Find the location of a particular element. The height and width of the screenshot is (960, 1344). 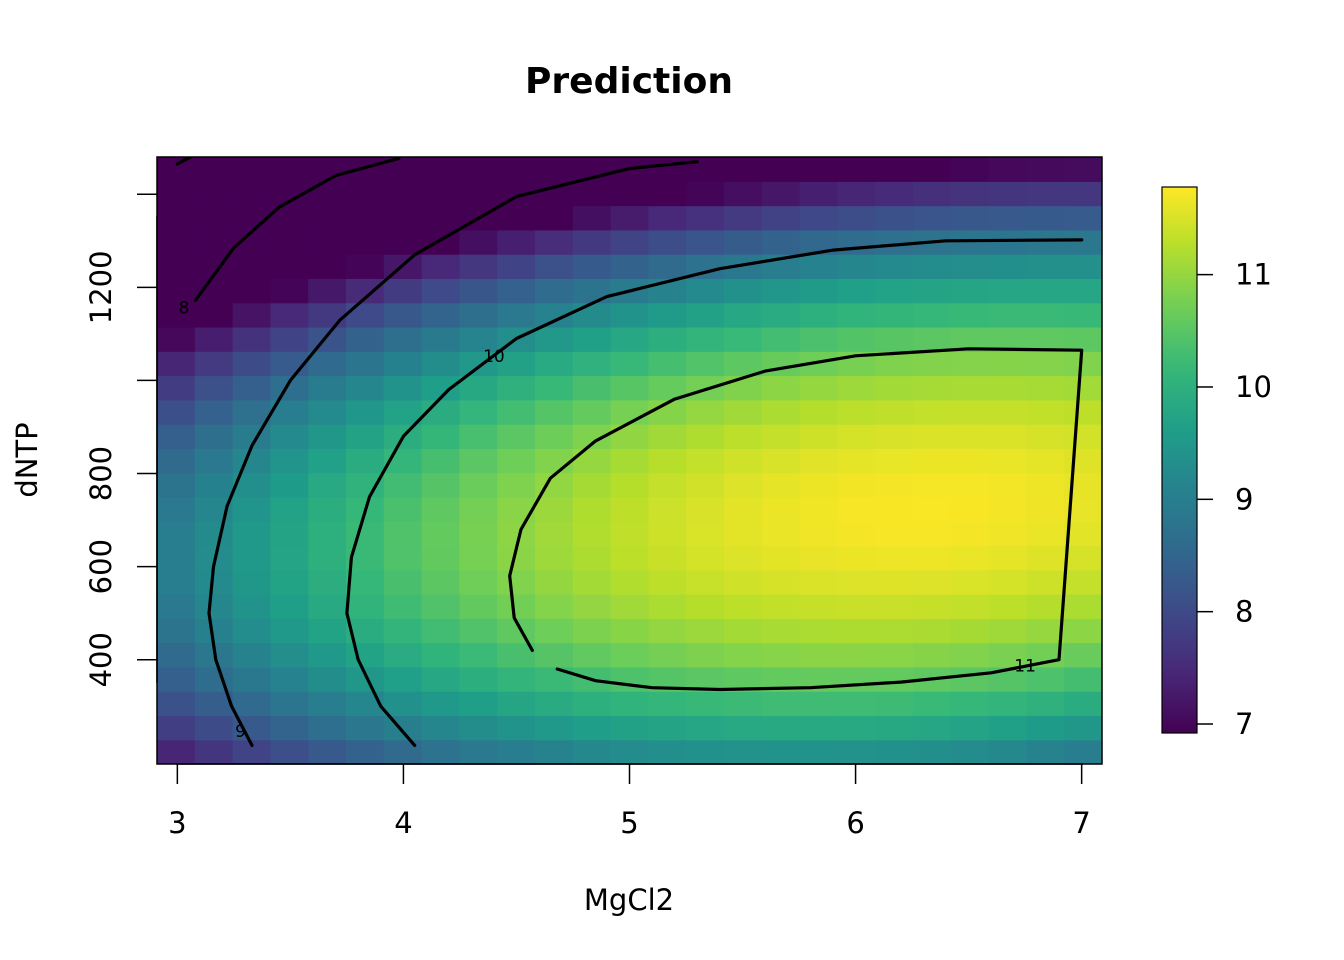

colorbar-tick-label: 11 is located at coordinates (1253, 275).